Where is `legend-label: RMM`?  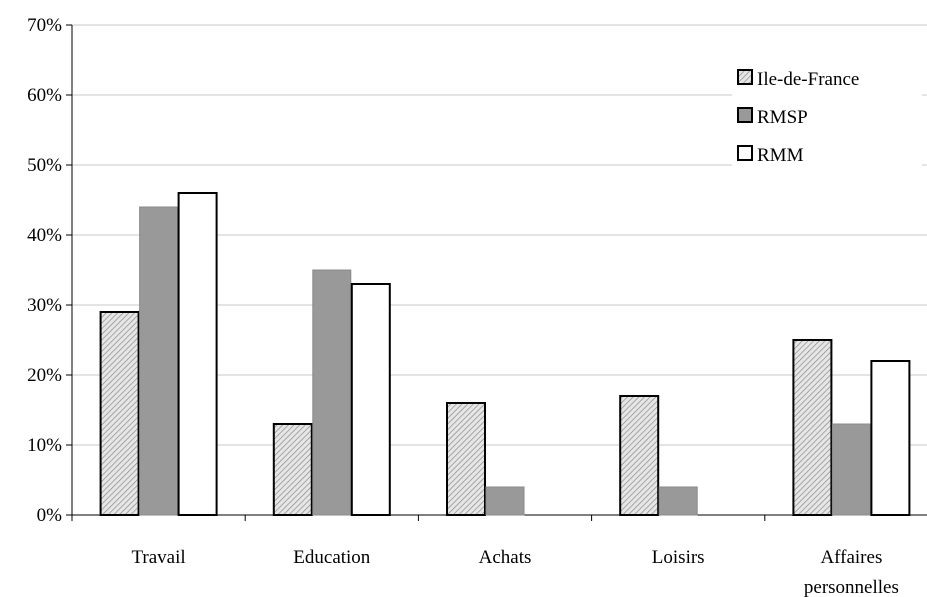
legend-label: RMM is located at coordinates (780, 155).